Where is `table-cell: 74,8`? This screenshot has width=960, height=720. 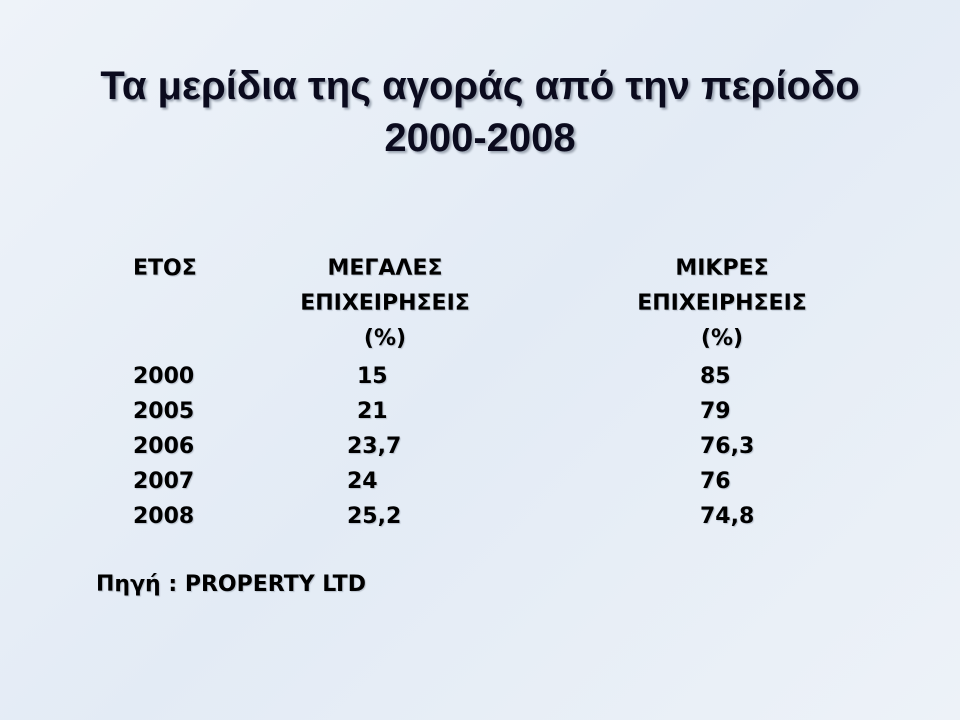 table-cell: 74,8 is located at coordinates (727, 516).